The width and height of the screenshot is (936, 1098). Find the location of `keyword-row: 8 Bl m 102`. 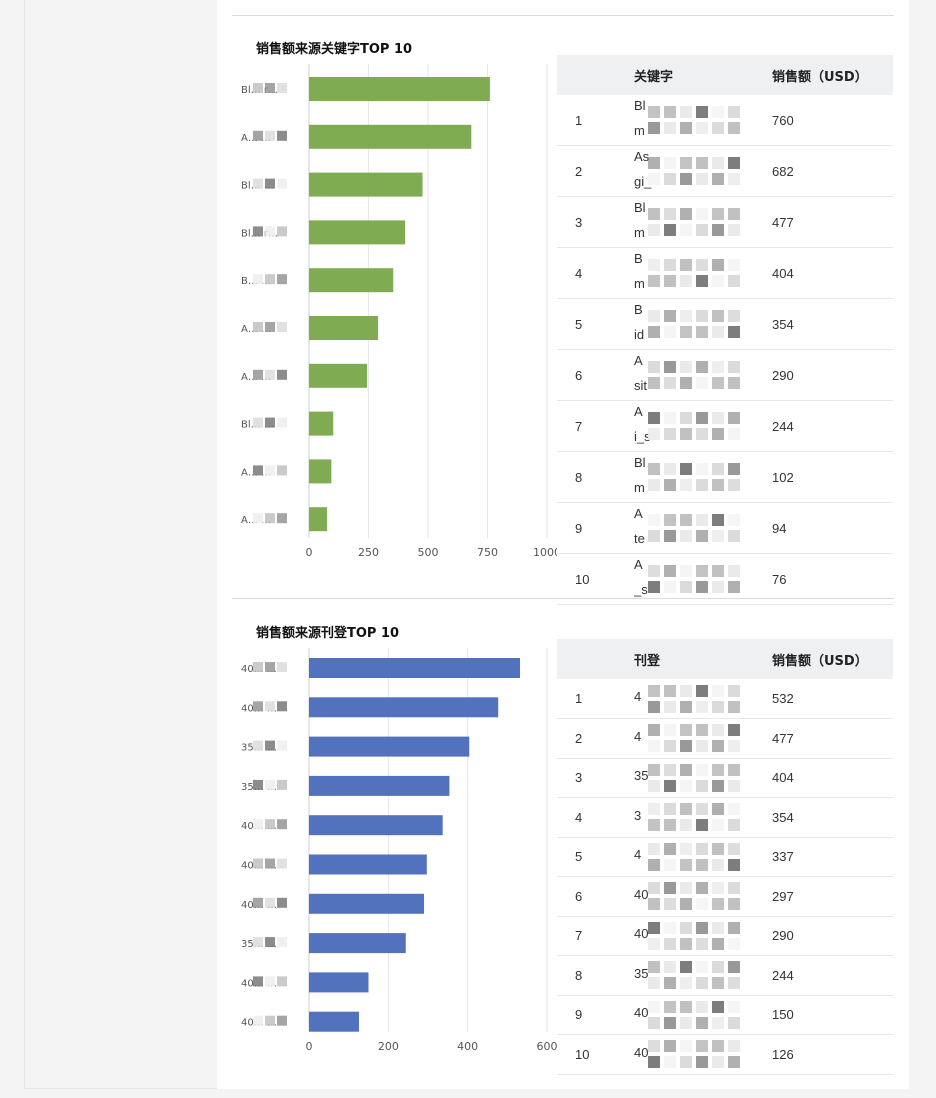

keyword-row: 8 Bl m 102 is located at coordinates (725, 477).